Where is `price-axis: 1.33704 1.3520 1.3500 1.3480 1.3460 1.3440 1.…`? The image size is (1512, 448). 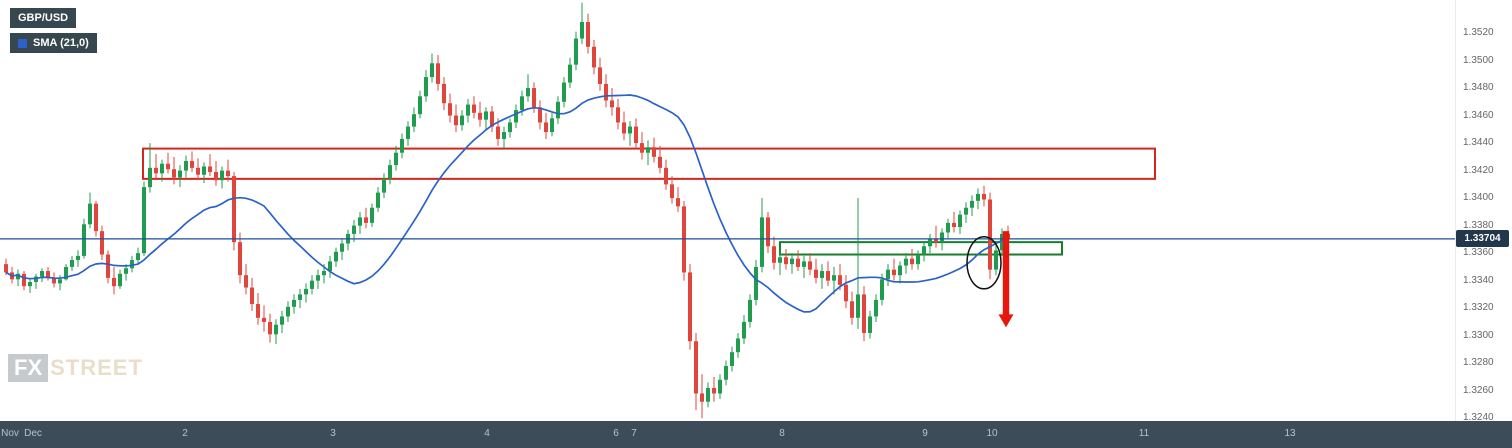 price-axis: 1.33704 1.3520 1.3500 1.3480 1.3460 1.3440 1.… is located at coordinates (1483, 212).